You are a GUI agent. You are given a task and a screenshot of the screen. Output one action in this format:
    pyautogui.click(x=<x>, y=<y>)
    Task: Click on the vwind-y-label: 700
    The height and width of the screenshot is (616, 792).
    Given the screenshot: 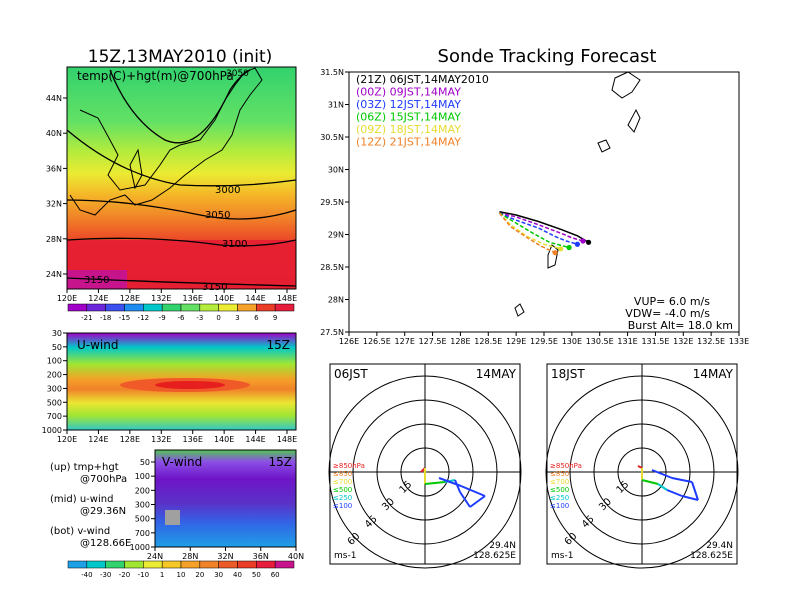 What is the action you would take?
    pyautogui.click(x=142, y=533)
    